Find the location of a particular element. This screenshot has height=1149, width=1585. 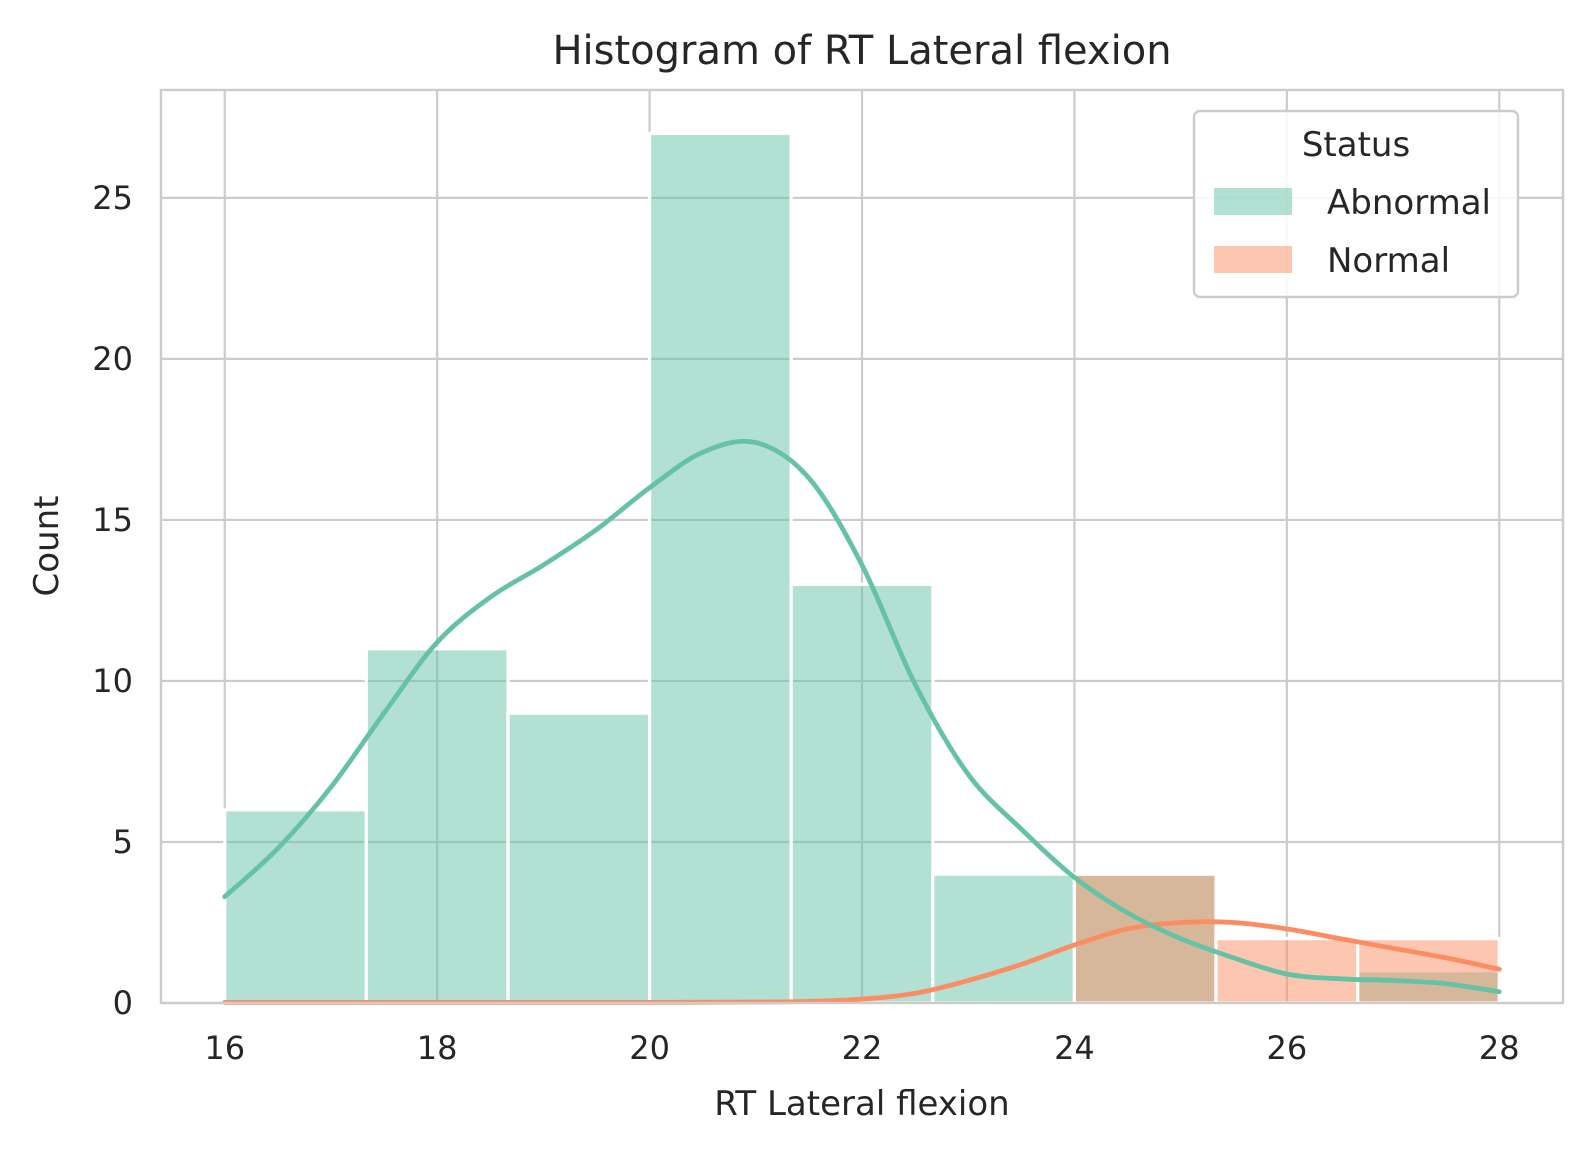

legend-swatch-abnormal is located at coordinates (1253, 201).